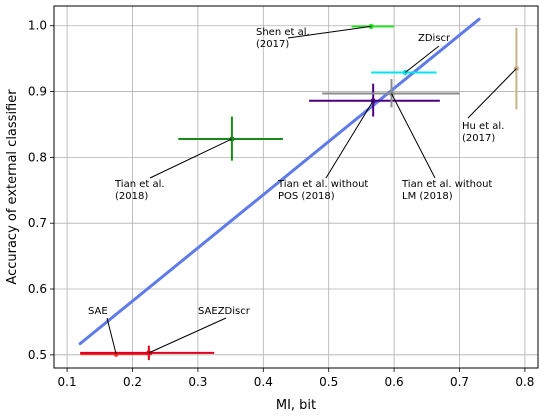  Describe the element at coordinates (434, 38) in the screenshot. I see `annotation-label: ZDiscr` at that location.